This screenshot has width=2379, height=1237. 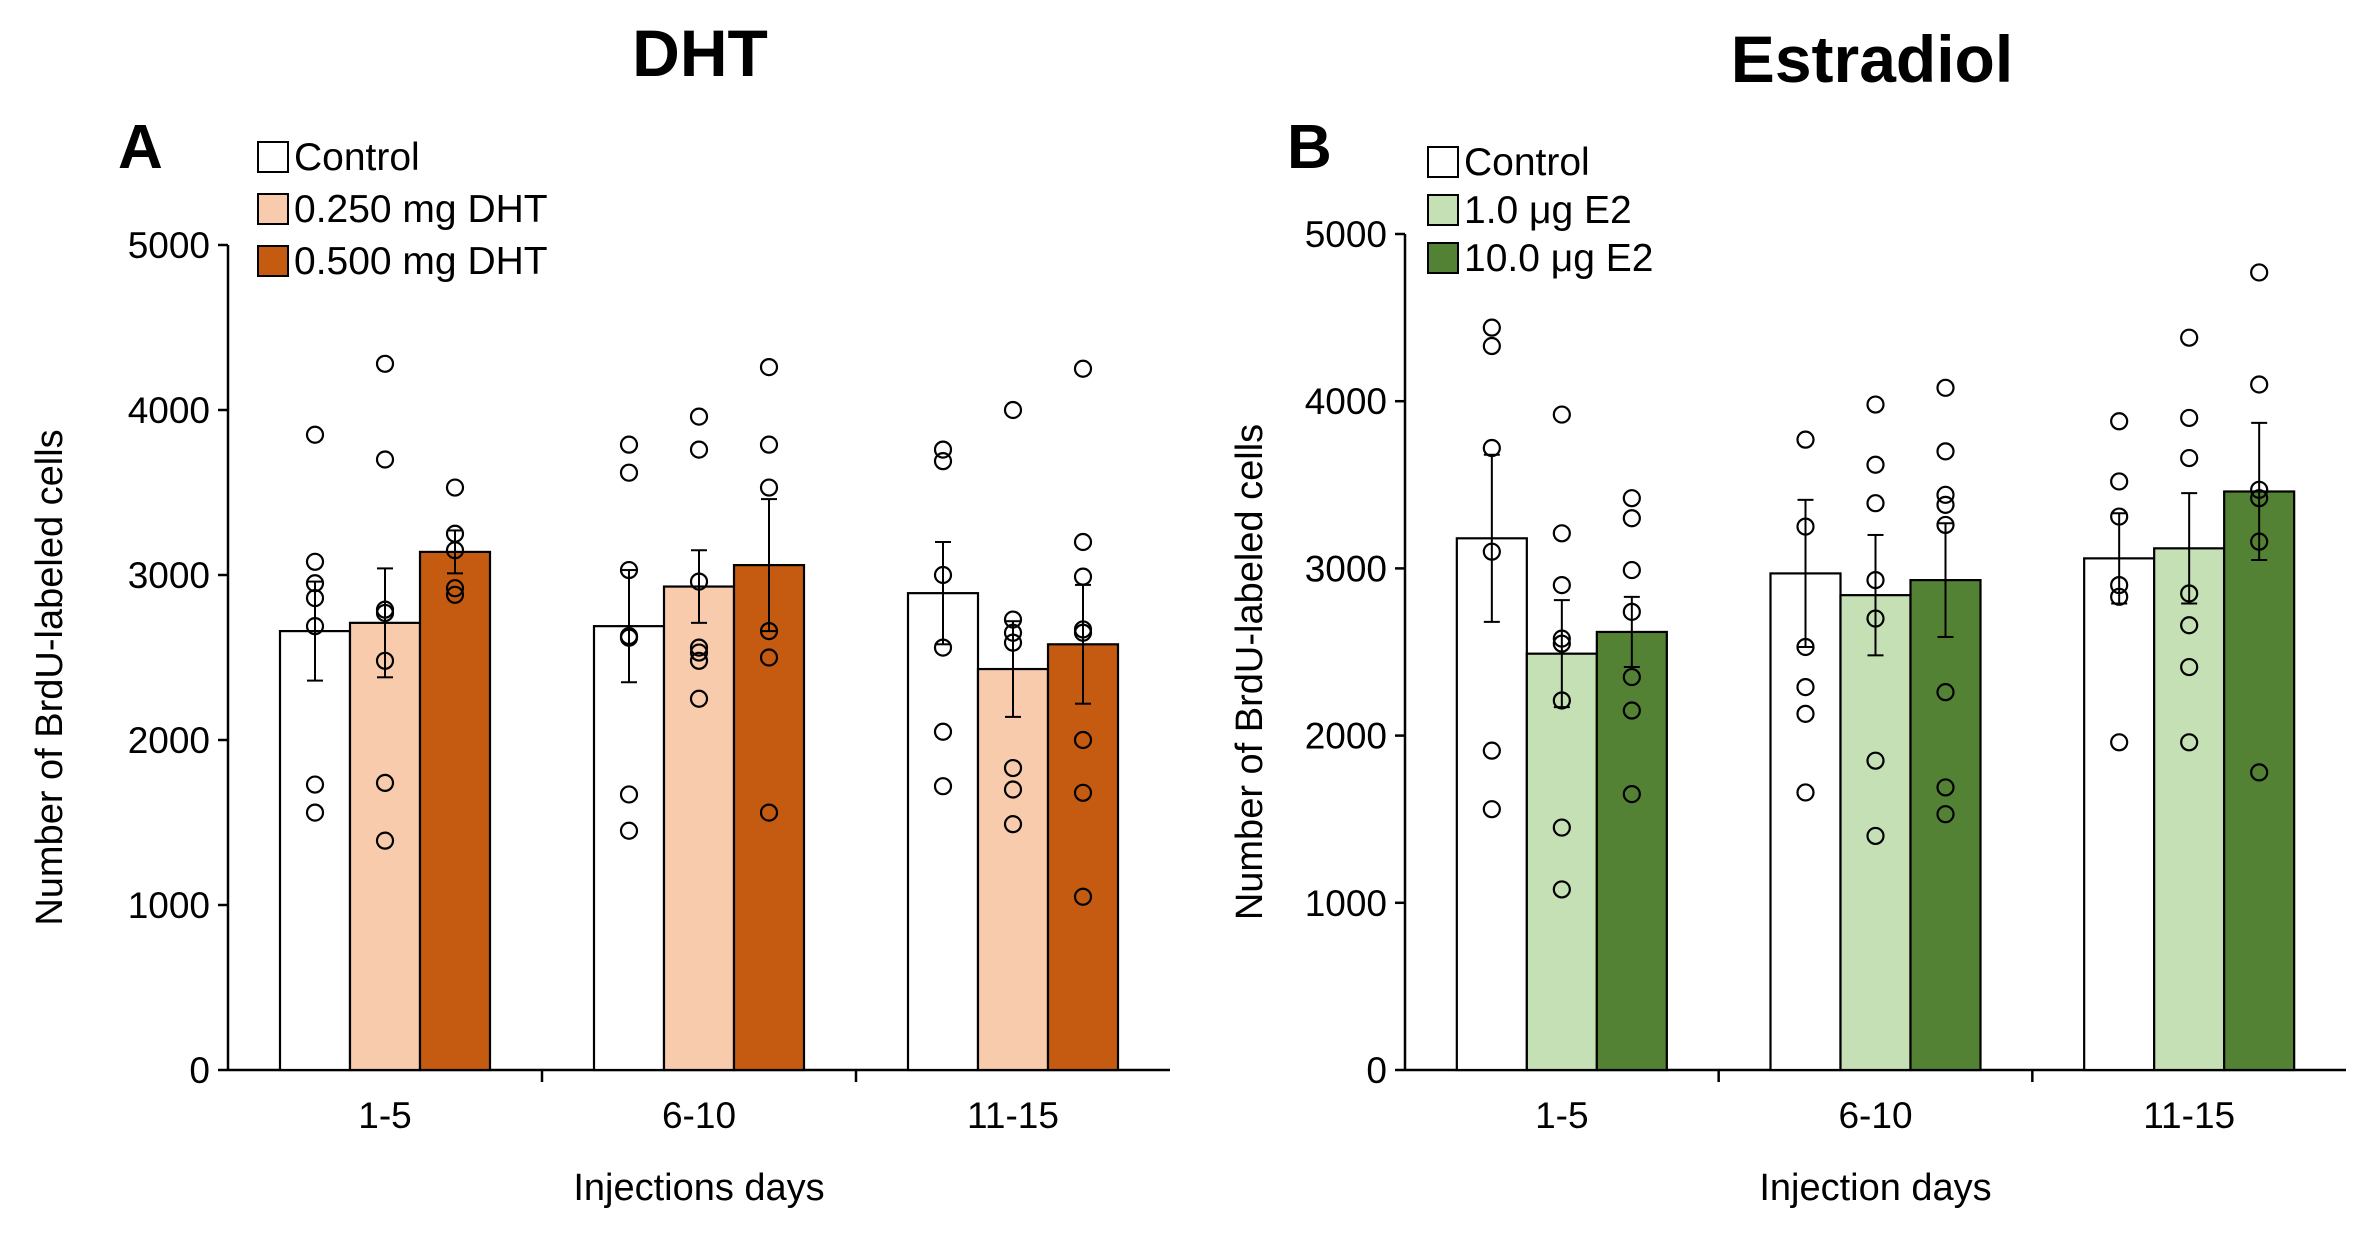 I want to click on x-axis-label: Injection days, so click(x=1875, y=1188).